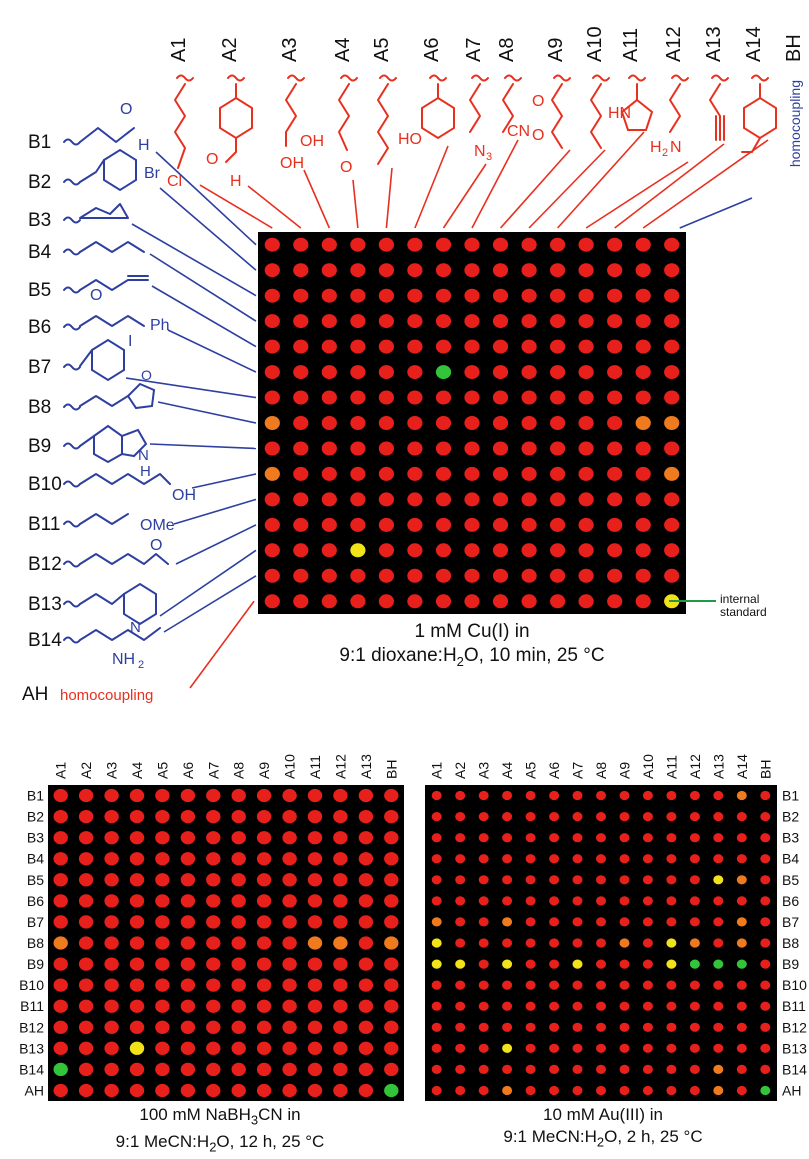 The width and height of the screenshot is (809, 1159). Describe the element at coordinates (340, 795) in the screenshot. I see `spot-b1-a12` at that location.